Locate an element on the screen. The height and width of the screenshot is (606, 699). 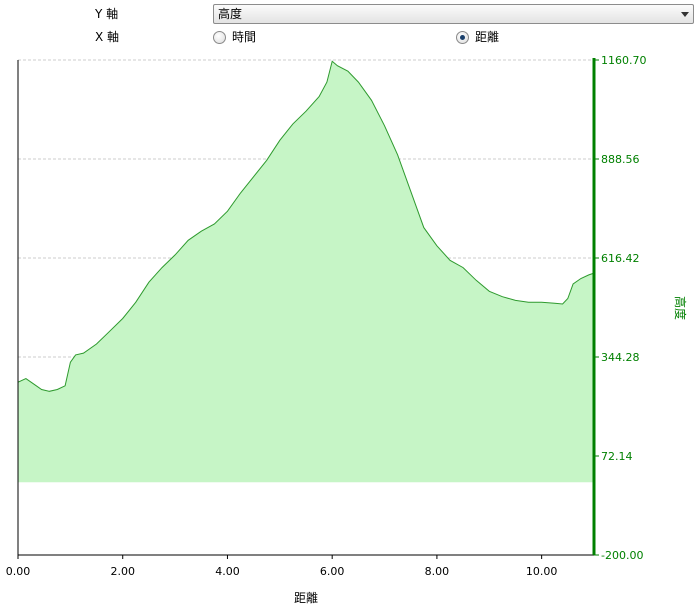
x-tick-label: 8.00 is located at coordinates (437, 571).